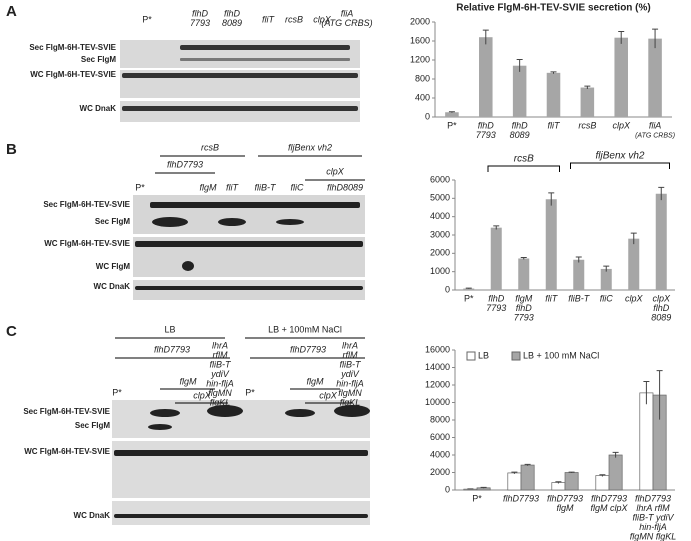 This screenshot has width=691, height=541. What do you see at coordinates (172, 349) in the screenshot?
I see `lane-label: flhD7793` at bounding box center [172, 349].